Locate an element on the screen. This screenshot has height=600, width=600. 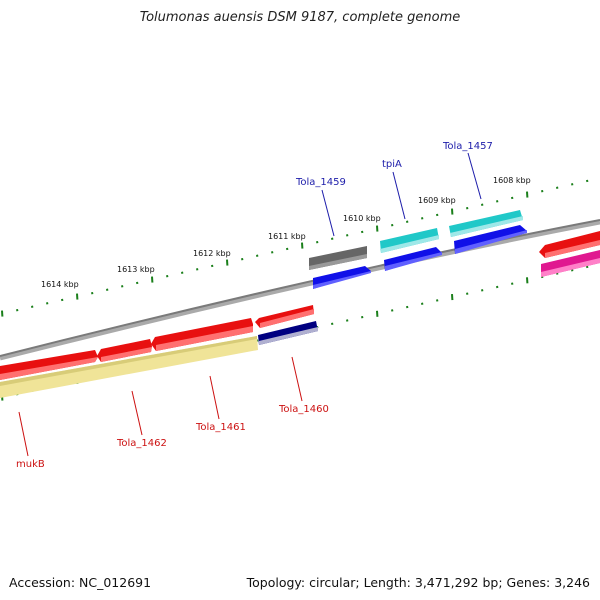
gene-label-tola-1459: Tola_1459 is located at coordinates (320, 182).